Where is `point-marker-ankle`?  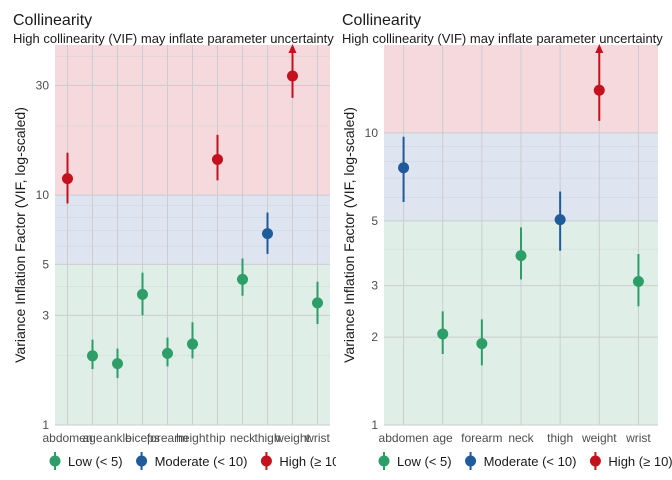 point-marker-ankle is located at coordinates (117, 364).